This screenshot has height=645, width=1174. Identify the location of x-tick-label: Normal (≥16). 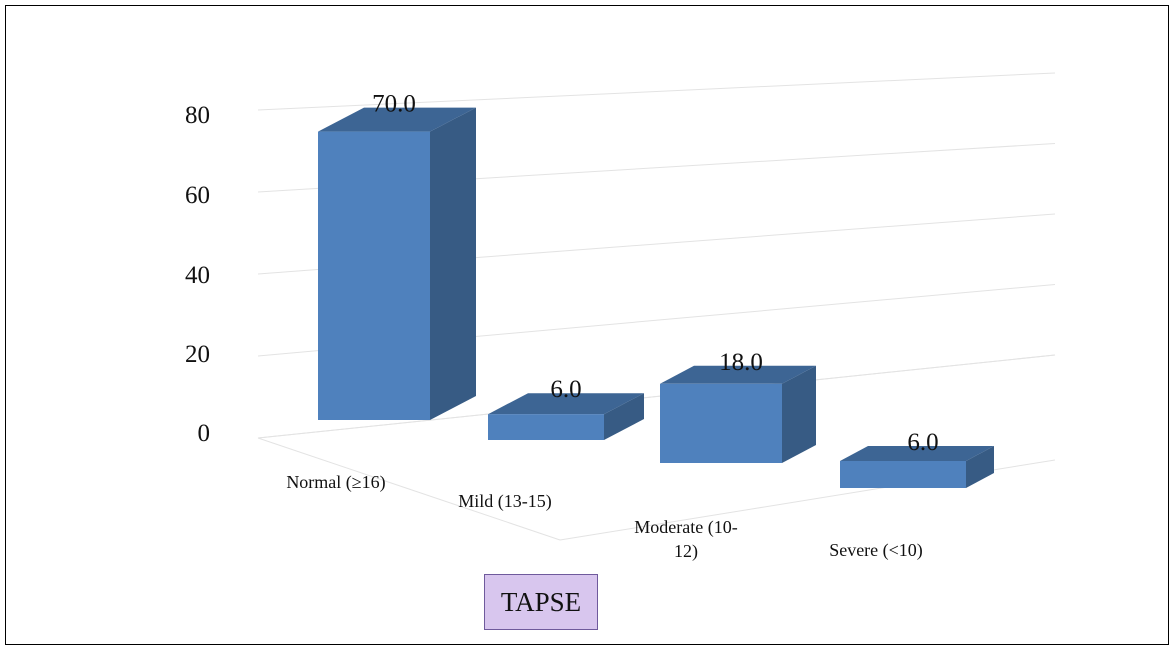
(335, 482).